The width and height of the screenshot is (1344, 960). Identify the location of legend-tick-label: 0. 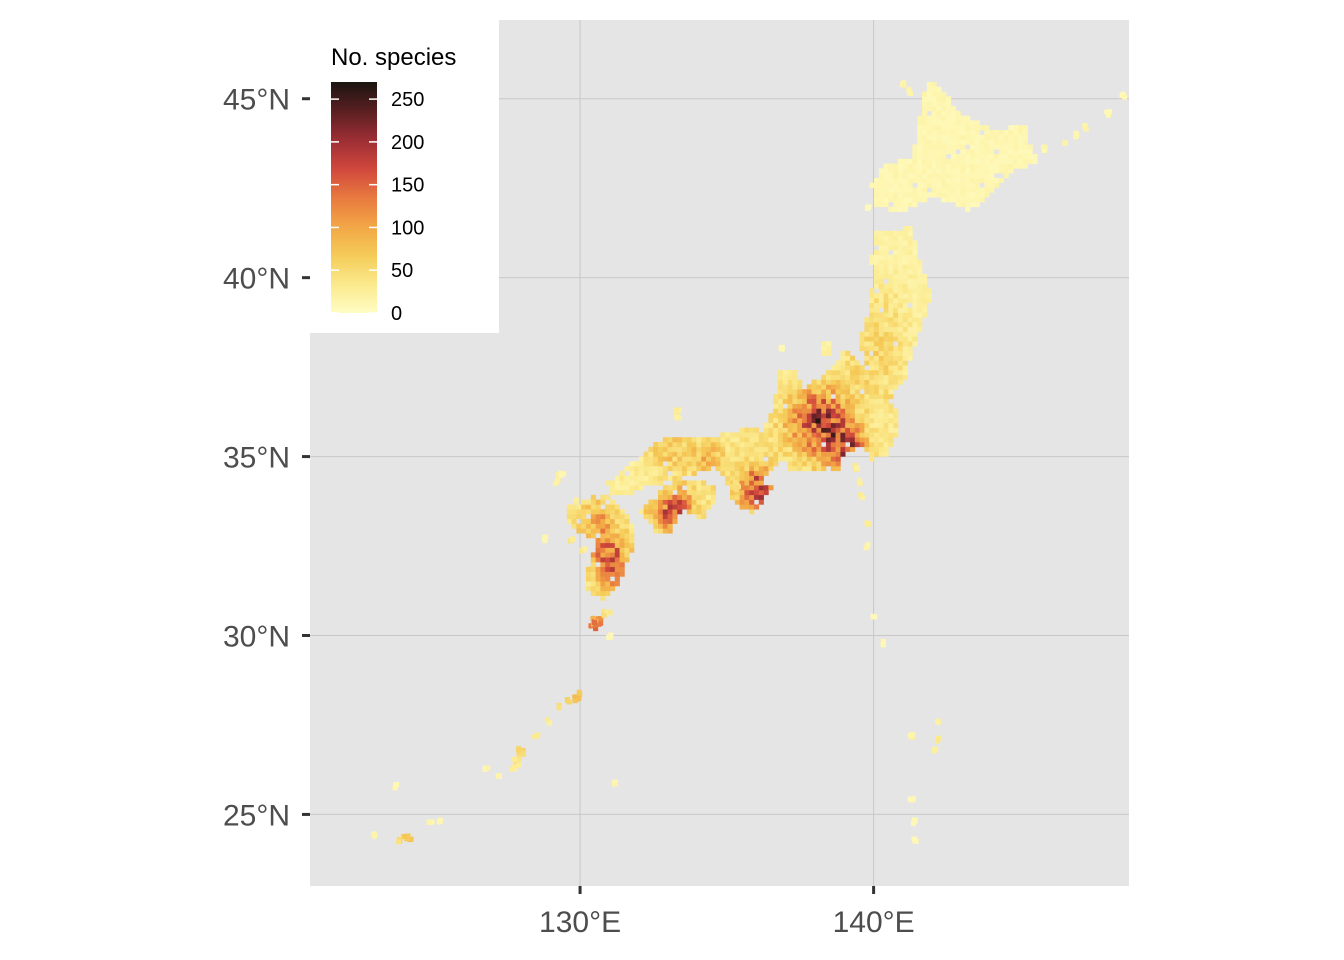
(396, 314).